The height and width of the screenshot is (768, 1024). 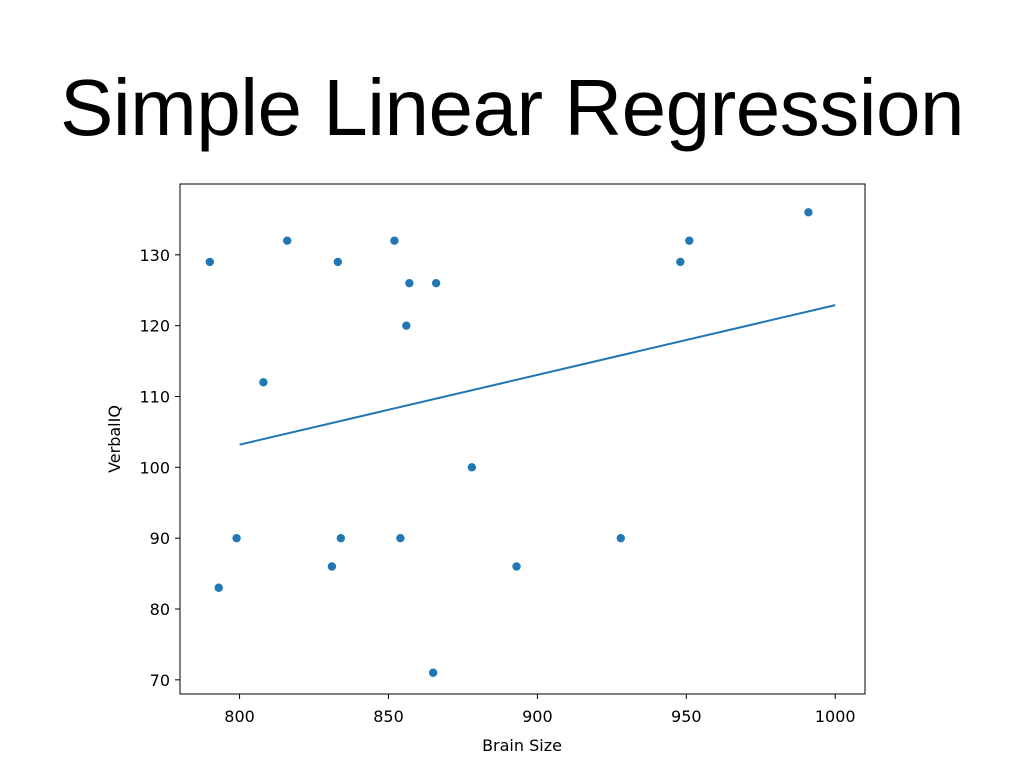 I want to click on y-tick-label: 90, so click(x=160, y=538).